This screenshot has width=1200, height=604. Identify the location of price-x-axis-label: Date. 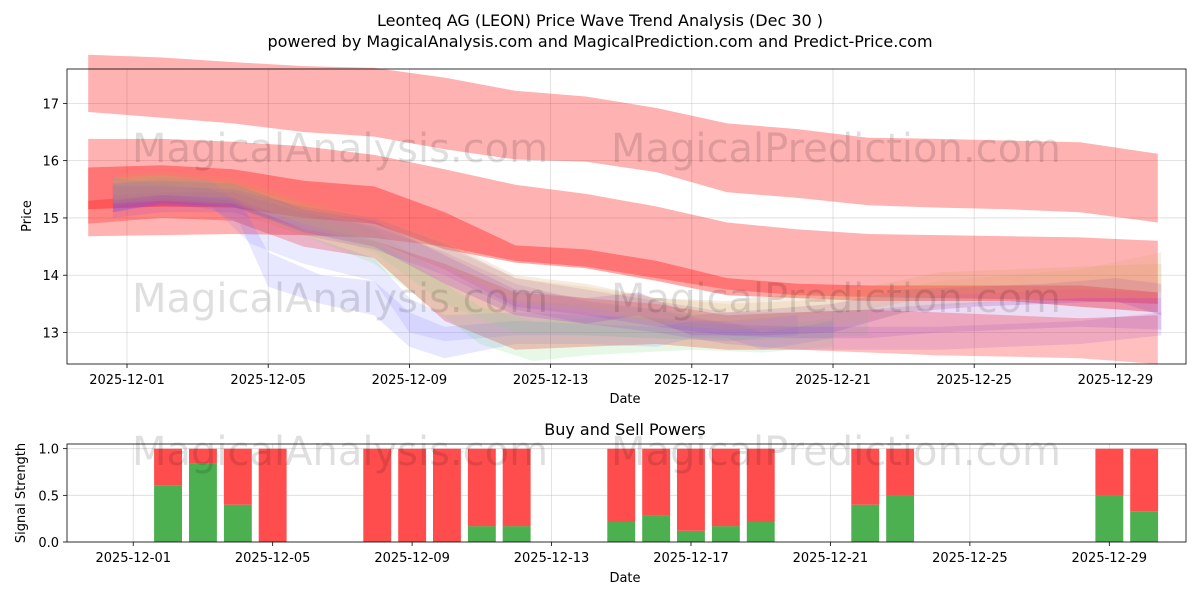
(624, 399).